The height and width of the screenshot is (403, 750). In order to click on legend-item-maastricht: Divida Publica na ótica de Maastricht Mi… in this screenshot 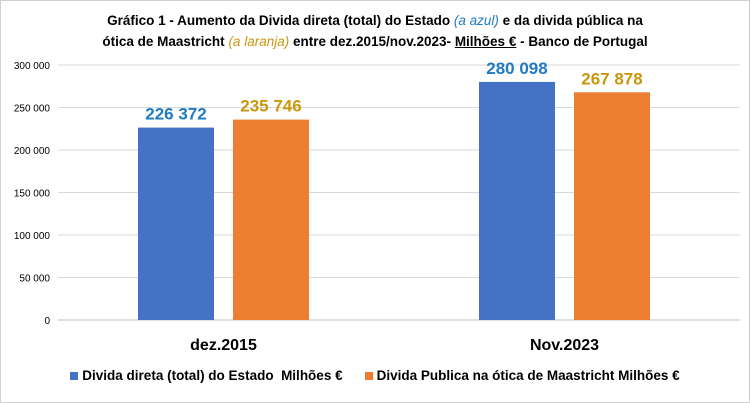, I will do `click(522, 375)`.